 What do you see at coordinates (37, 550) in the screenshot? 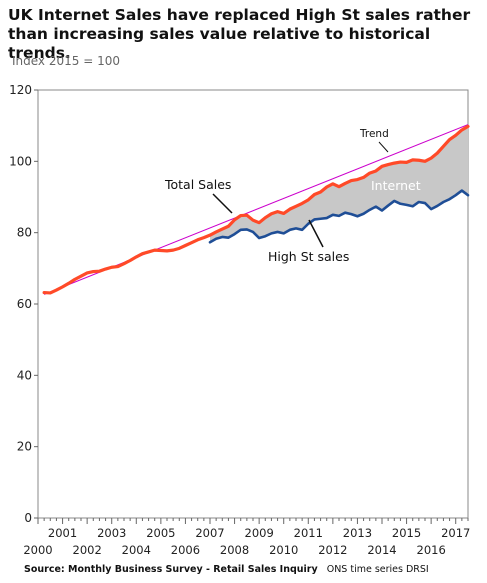
I see `x-tick-label-2000: 2000` at bounding box center [37, 550].